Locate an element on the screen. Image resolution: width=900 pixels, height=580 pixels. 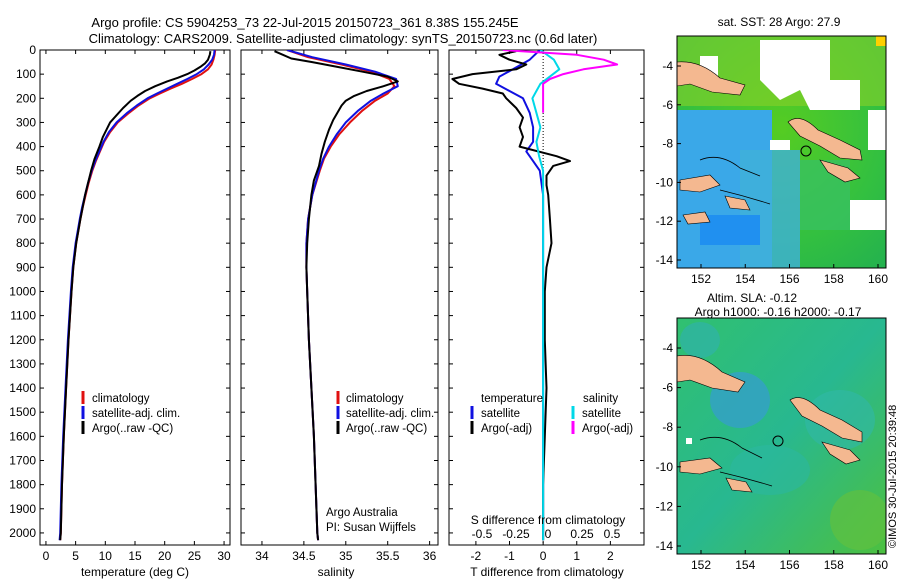
x-tick-label: -1 is located at coordinates (509, 556).